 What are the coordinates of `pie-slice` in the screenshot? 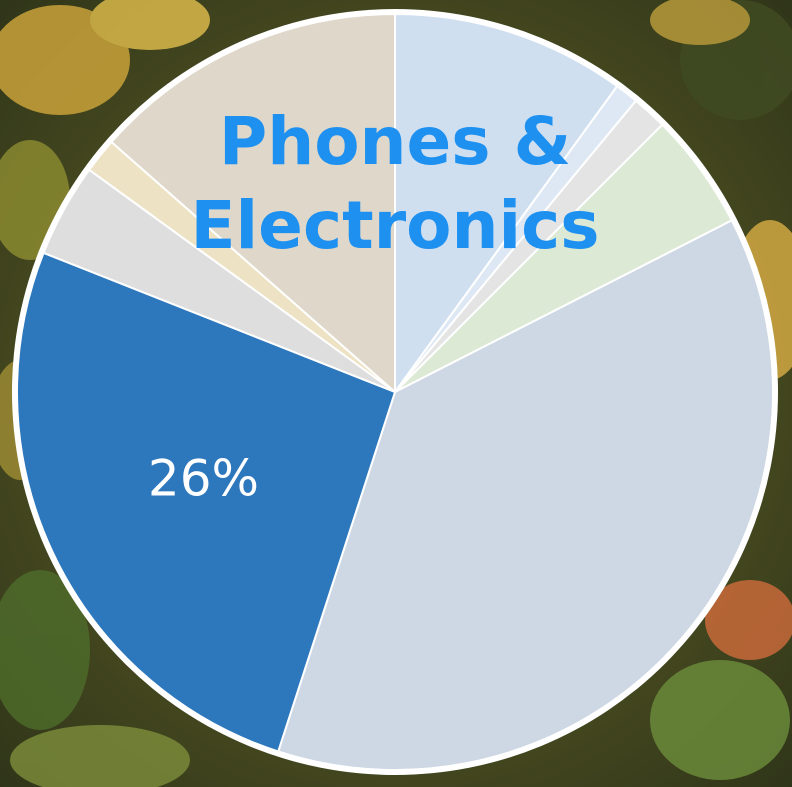 It's located at (506, 203).